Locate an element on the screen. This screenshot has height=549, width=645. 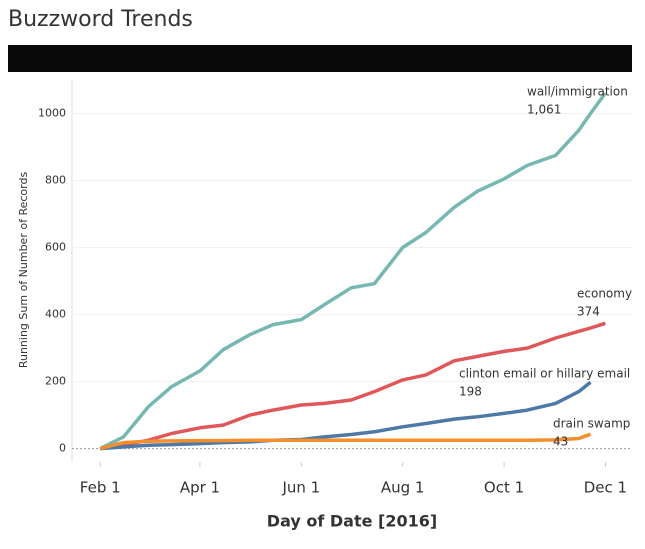
x-axis-title: Day of Date [2016] is located at coordinates (352, 521).